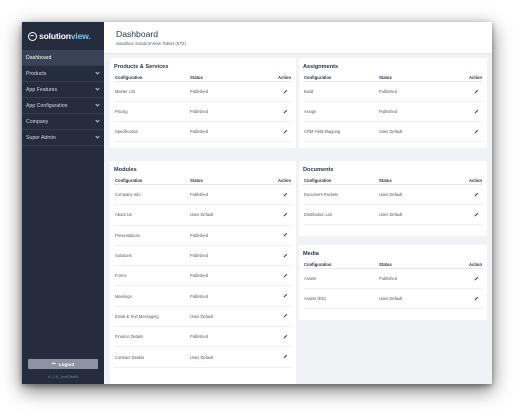 Image resolution: width=528 pixels, height=415 pixels. Describe the element at coordinates (127, 131) in the screenshot. I see `row-configuration: Specification` at that location.